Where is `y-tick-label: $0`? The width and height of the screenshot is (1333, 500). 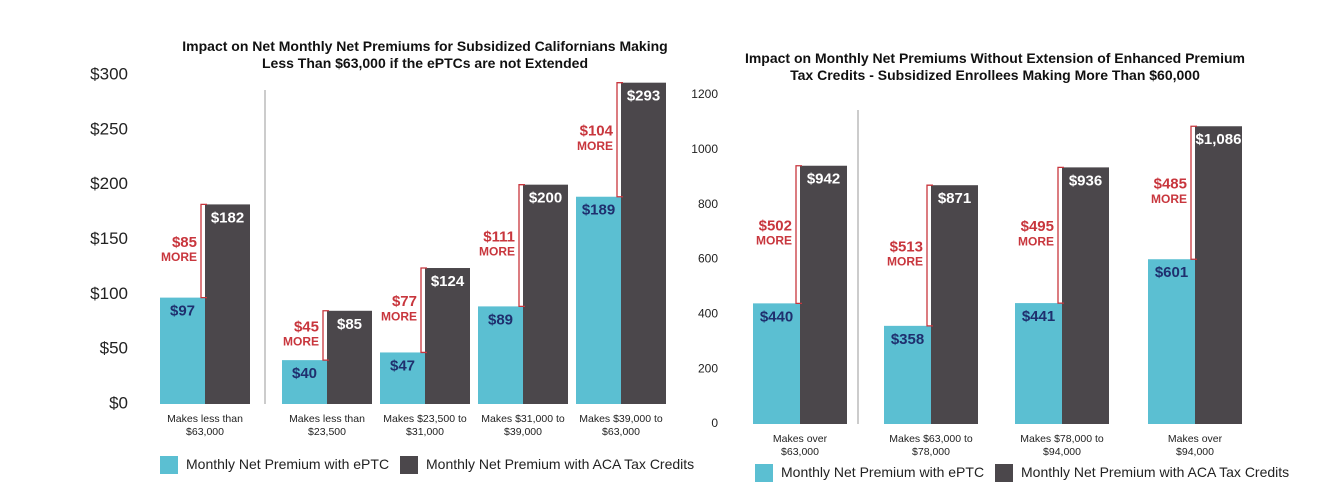
y-tick-label: $0 is located at coordinates (118, 402).